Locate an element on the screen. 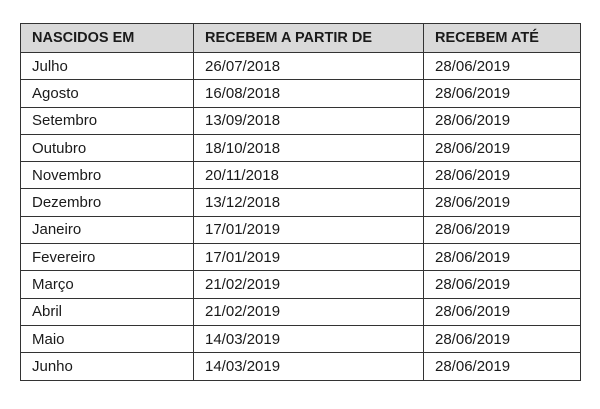 The height and width of the screenshot is (409, 600). table-row: Agosto 16/08/2018 28/06/2019 is located at coordinates (300, 93).